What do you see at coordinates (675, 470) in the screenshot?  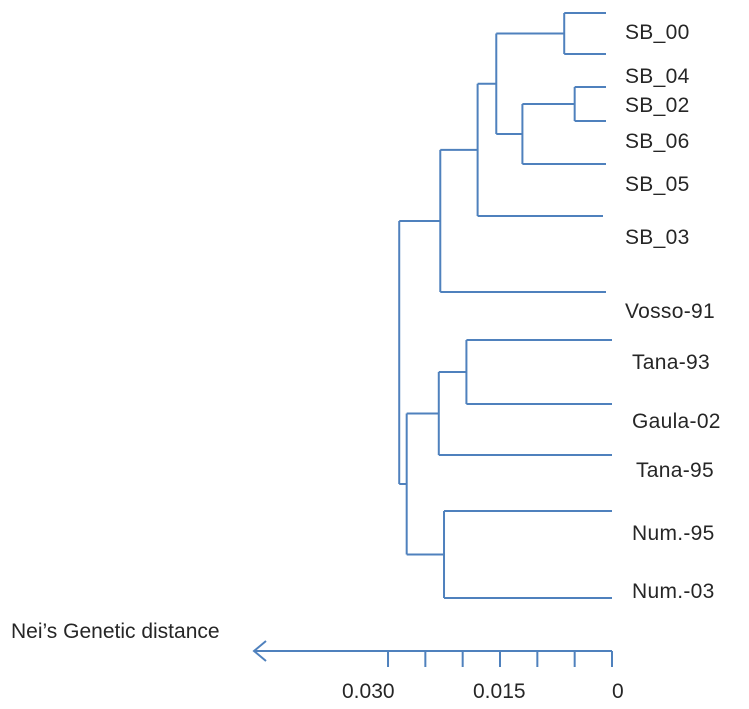 I see `leaf-label-tana-95: Tana-95` at bounding box center [675, 470].